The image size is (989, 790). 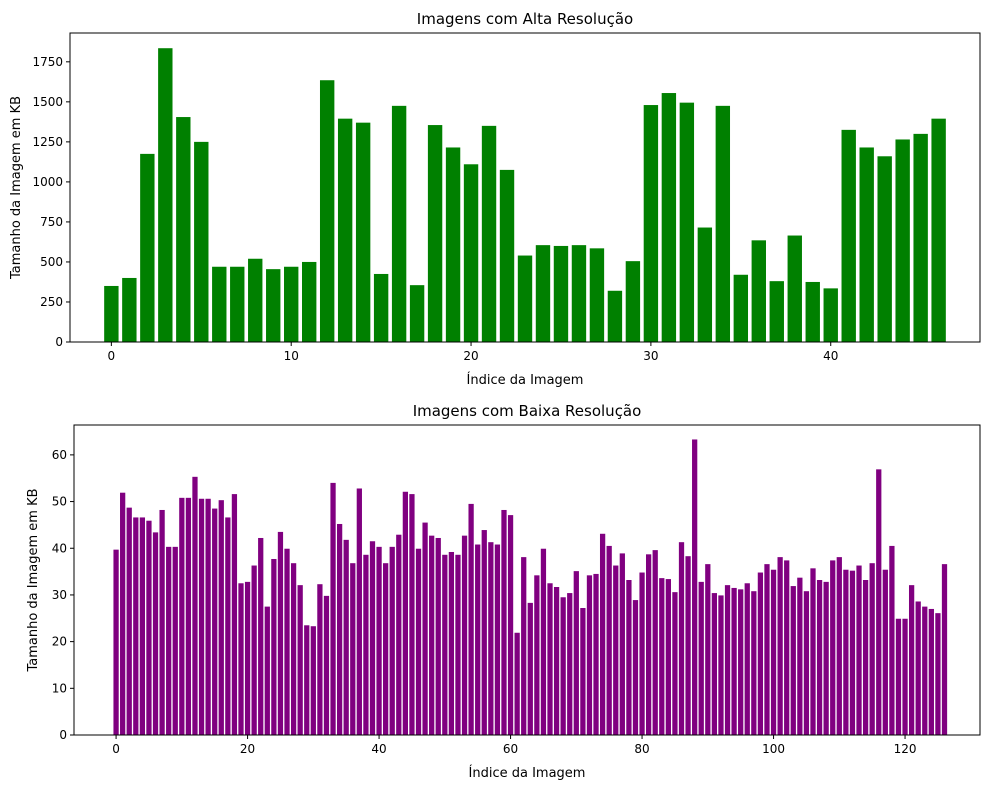 What do you see at coordinates (116, 749) in the screenshot?
I see `x-tick-label: 0` at bounding box center [116, 749].